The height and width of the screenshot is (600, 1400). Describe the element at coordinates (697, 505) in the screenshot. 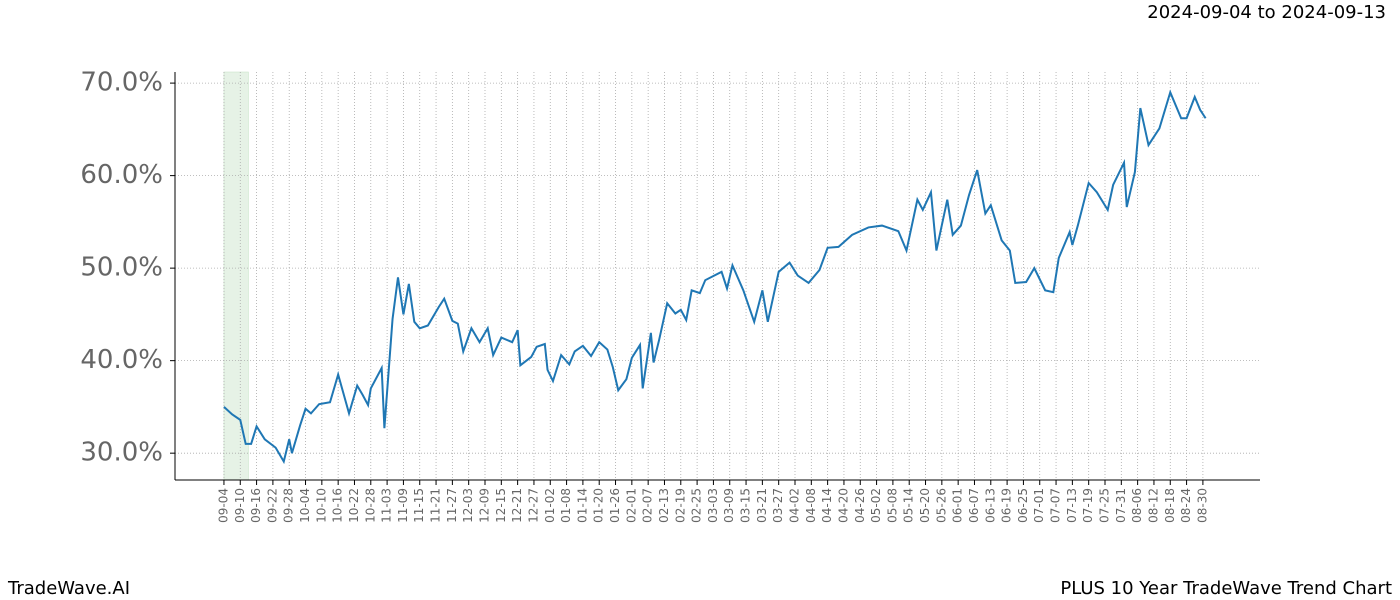

I see `x-tick-label: 02-25` at that location.